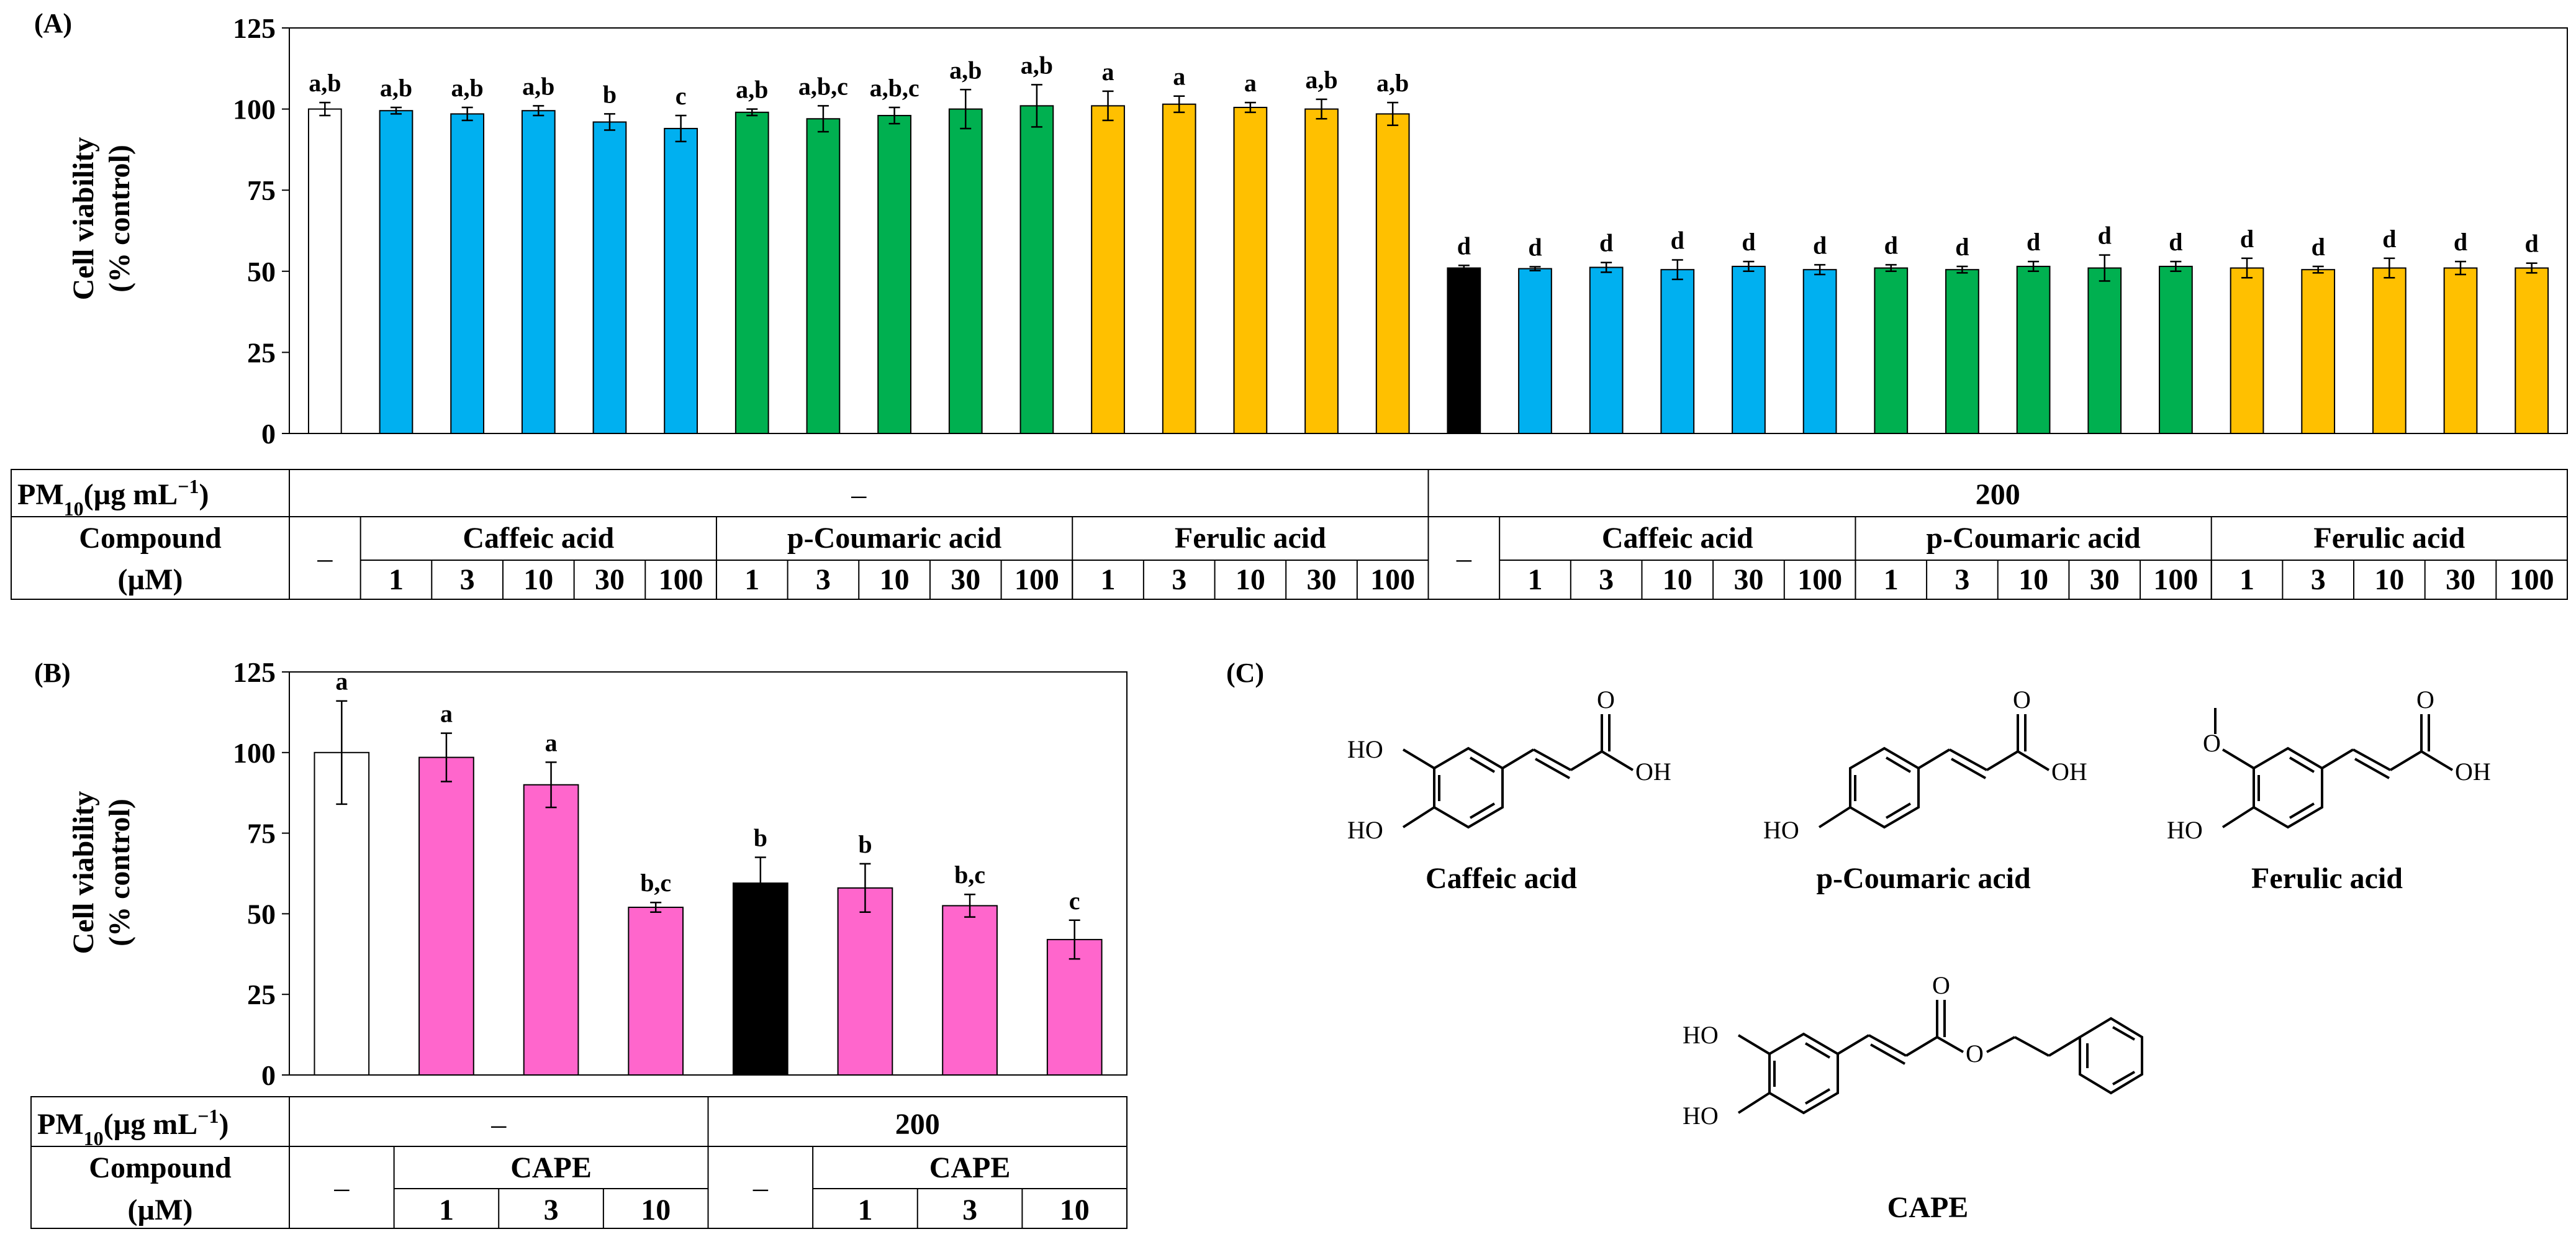 The height and width of the screenshot is (1247, 2576). I want to click on panel-b-y-axis-title: Cell viability (% control), so click(101, 873).